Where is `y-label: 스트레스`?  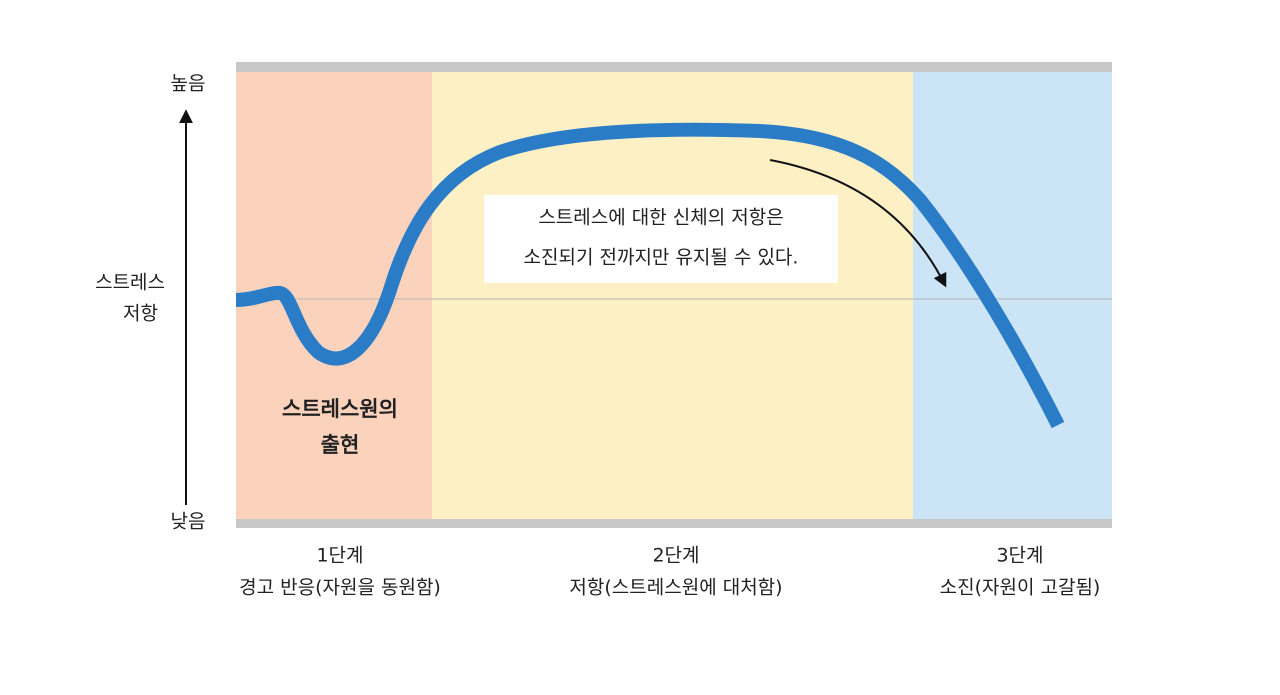
y-label: 스트레스 is located at coordinates (130, 283).